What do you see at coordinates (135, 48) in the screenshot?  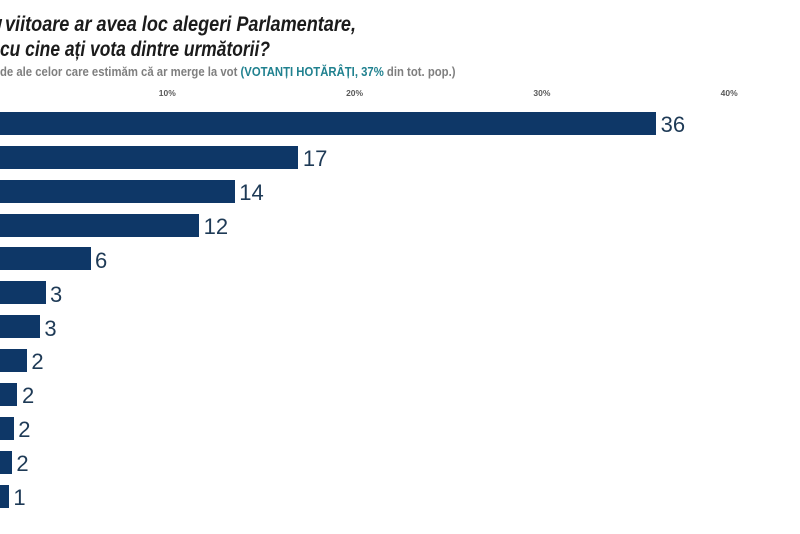 I see `chart-title-line2-text: cu cine ați vota dintre următorii?` at bounding box center [135, 48].